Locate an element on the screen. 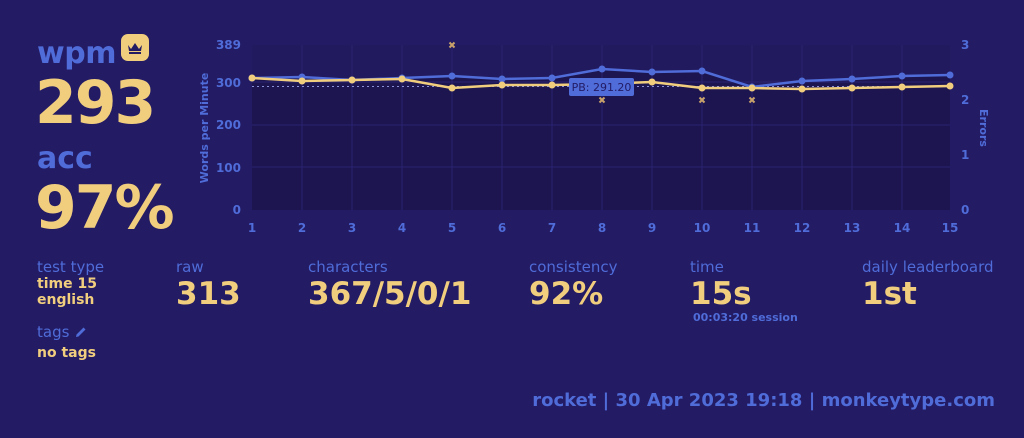  y-axis-title: Words per Minute is located at coordinates (204, 128).